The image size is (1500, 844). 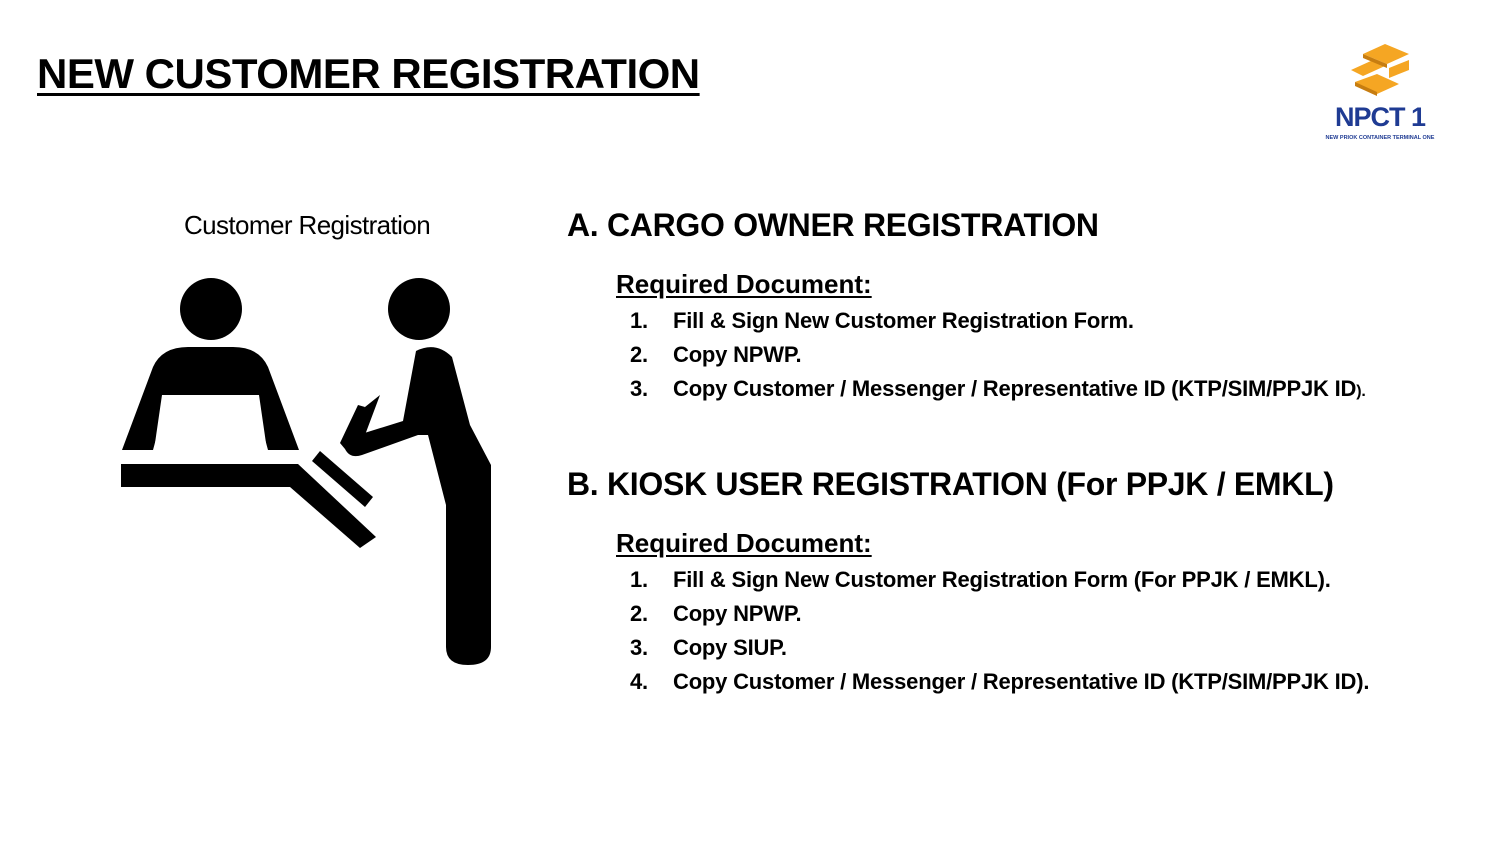 I want to click on illustration-caption: Customer Registration, so click(x=307, y=225).